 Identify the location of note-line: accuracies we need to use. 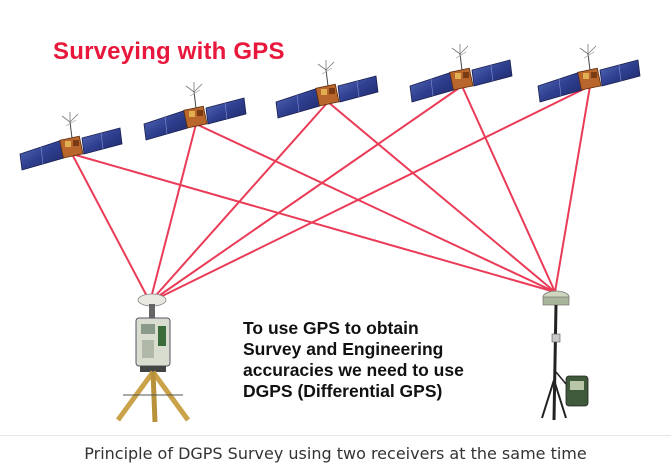
(353, 370).